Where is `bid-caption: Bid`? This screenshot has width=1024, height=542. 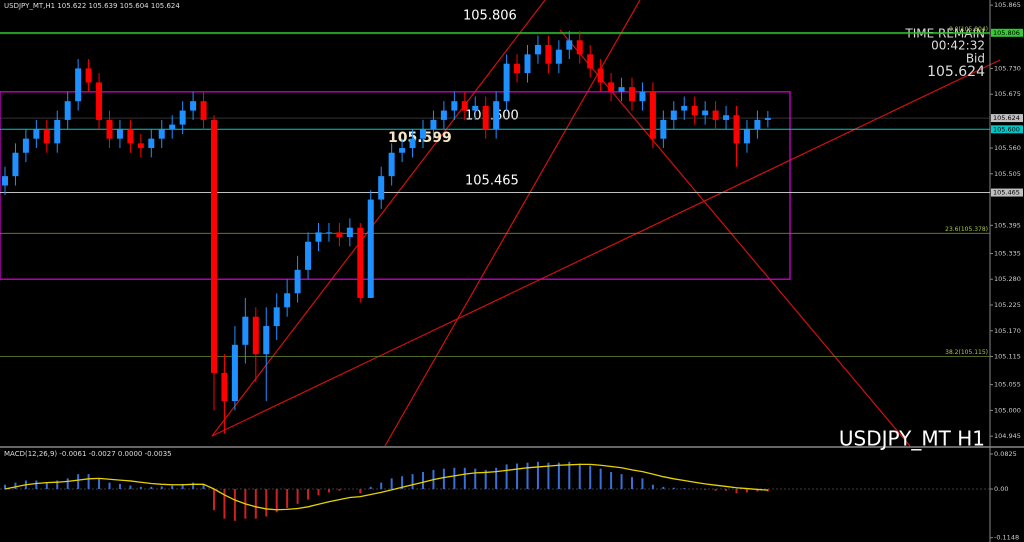
bid-caption: Bid is located at coordinates (975, 59).